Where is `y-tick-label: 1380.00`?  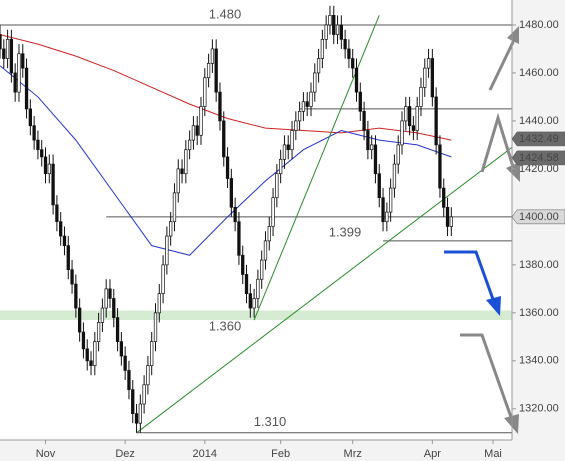
y-tick-label: 1380.00 is located at coordinates (539, 265).